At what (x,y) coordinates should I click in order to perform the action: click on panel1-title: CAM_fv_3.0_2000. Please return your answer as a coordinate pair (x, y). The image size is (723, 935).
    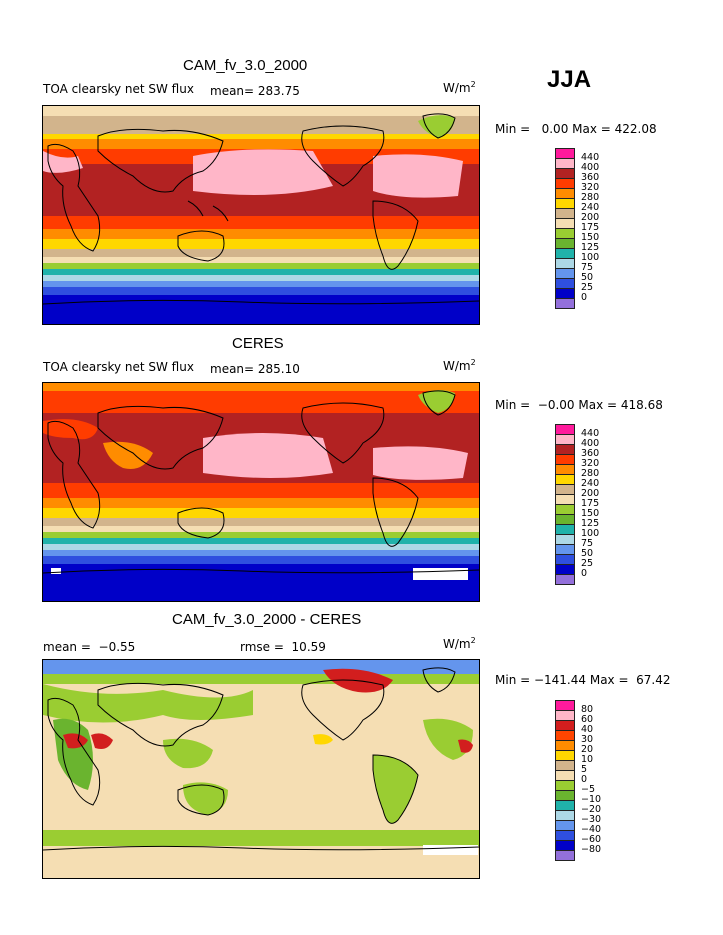
    Looking at the image, I should click on (245, 65).